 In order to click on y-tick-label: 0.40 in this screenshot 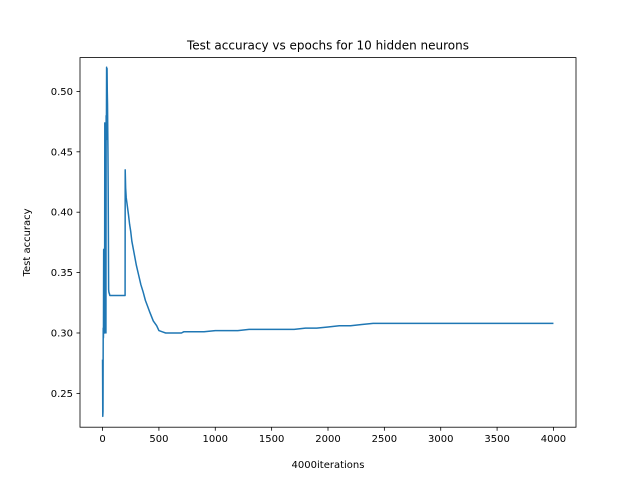, I will do `click(62, 213)`.